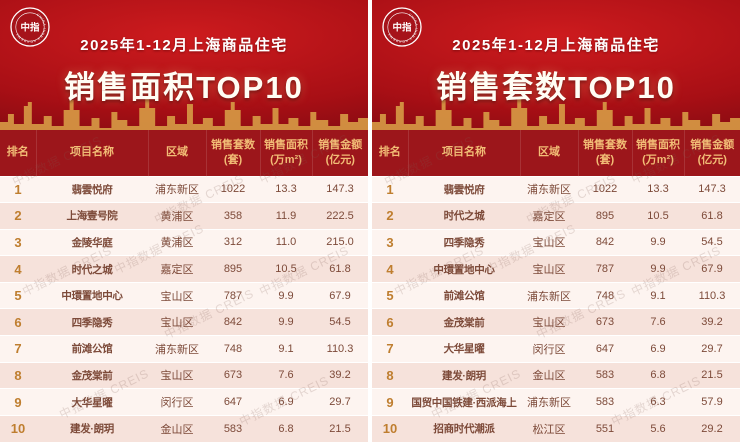 The height and width of the screenshot is (442, 740). Describe the element at coordinates (605, 242) in the screenshot. I see `units-cell: 842` at that location.